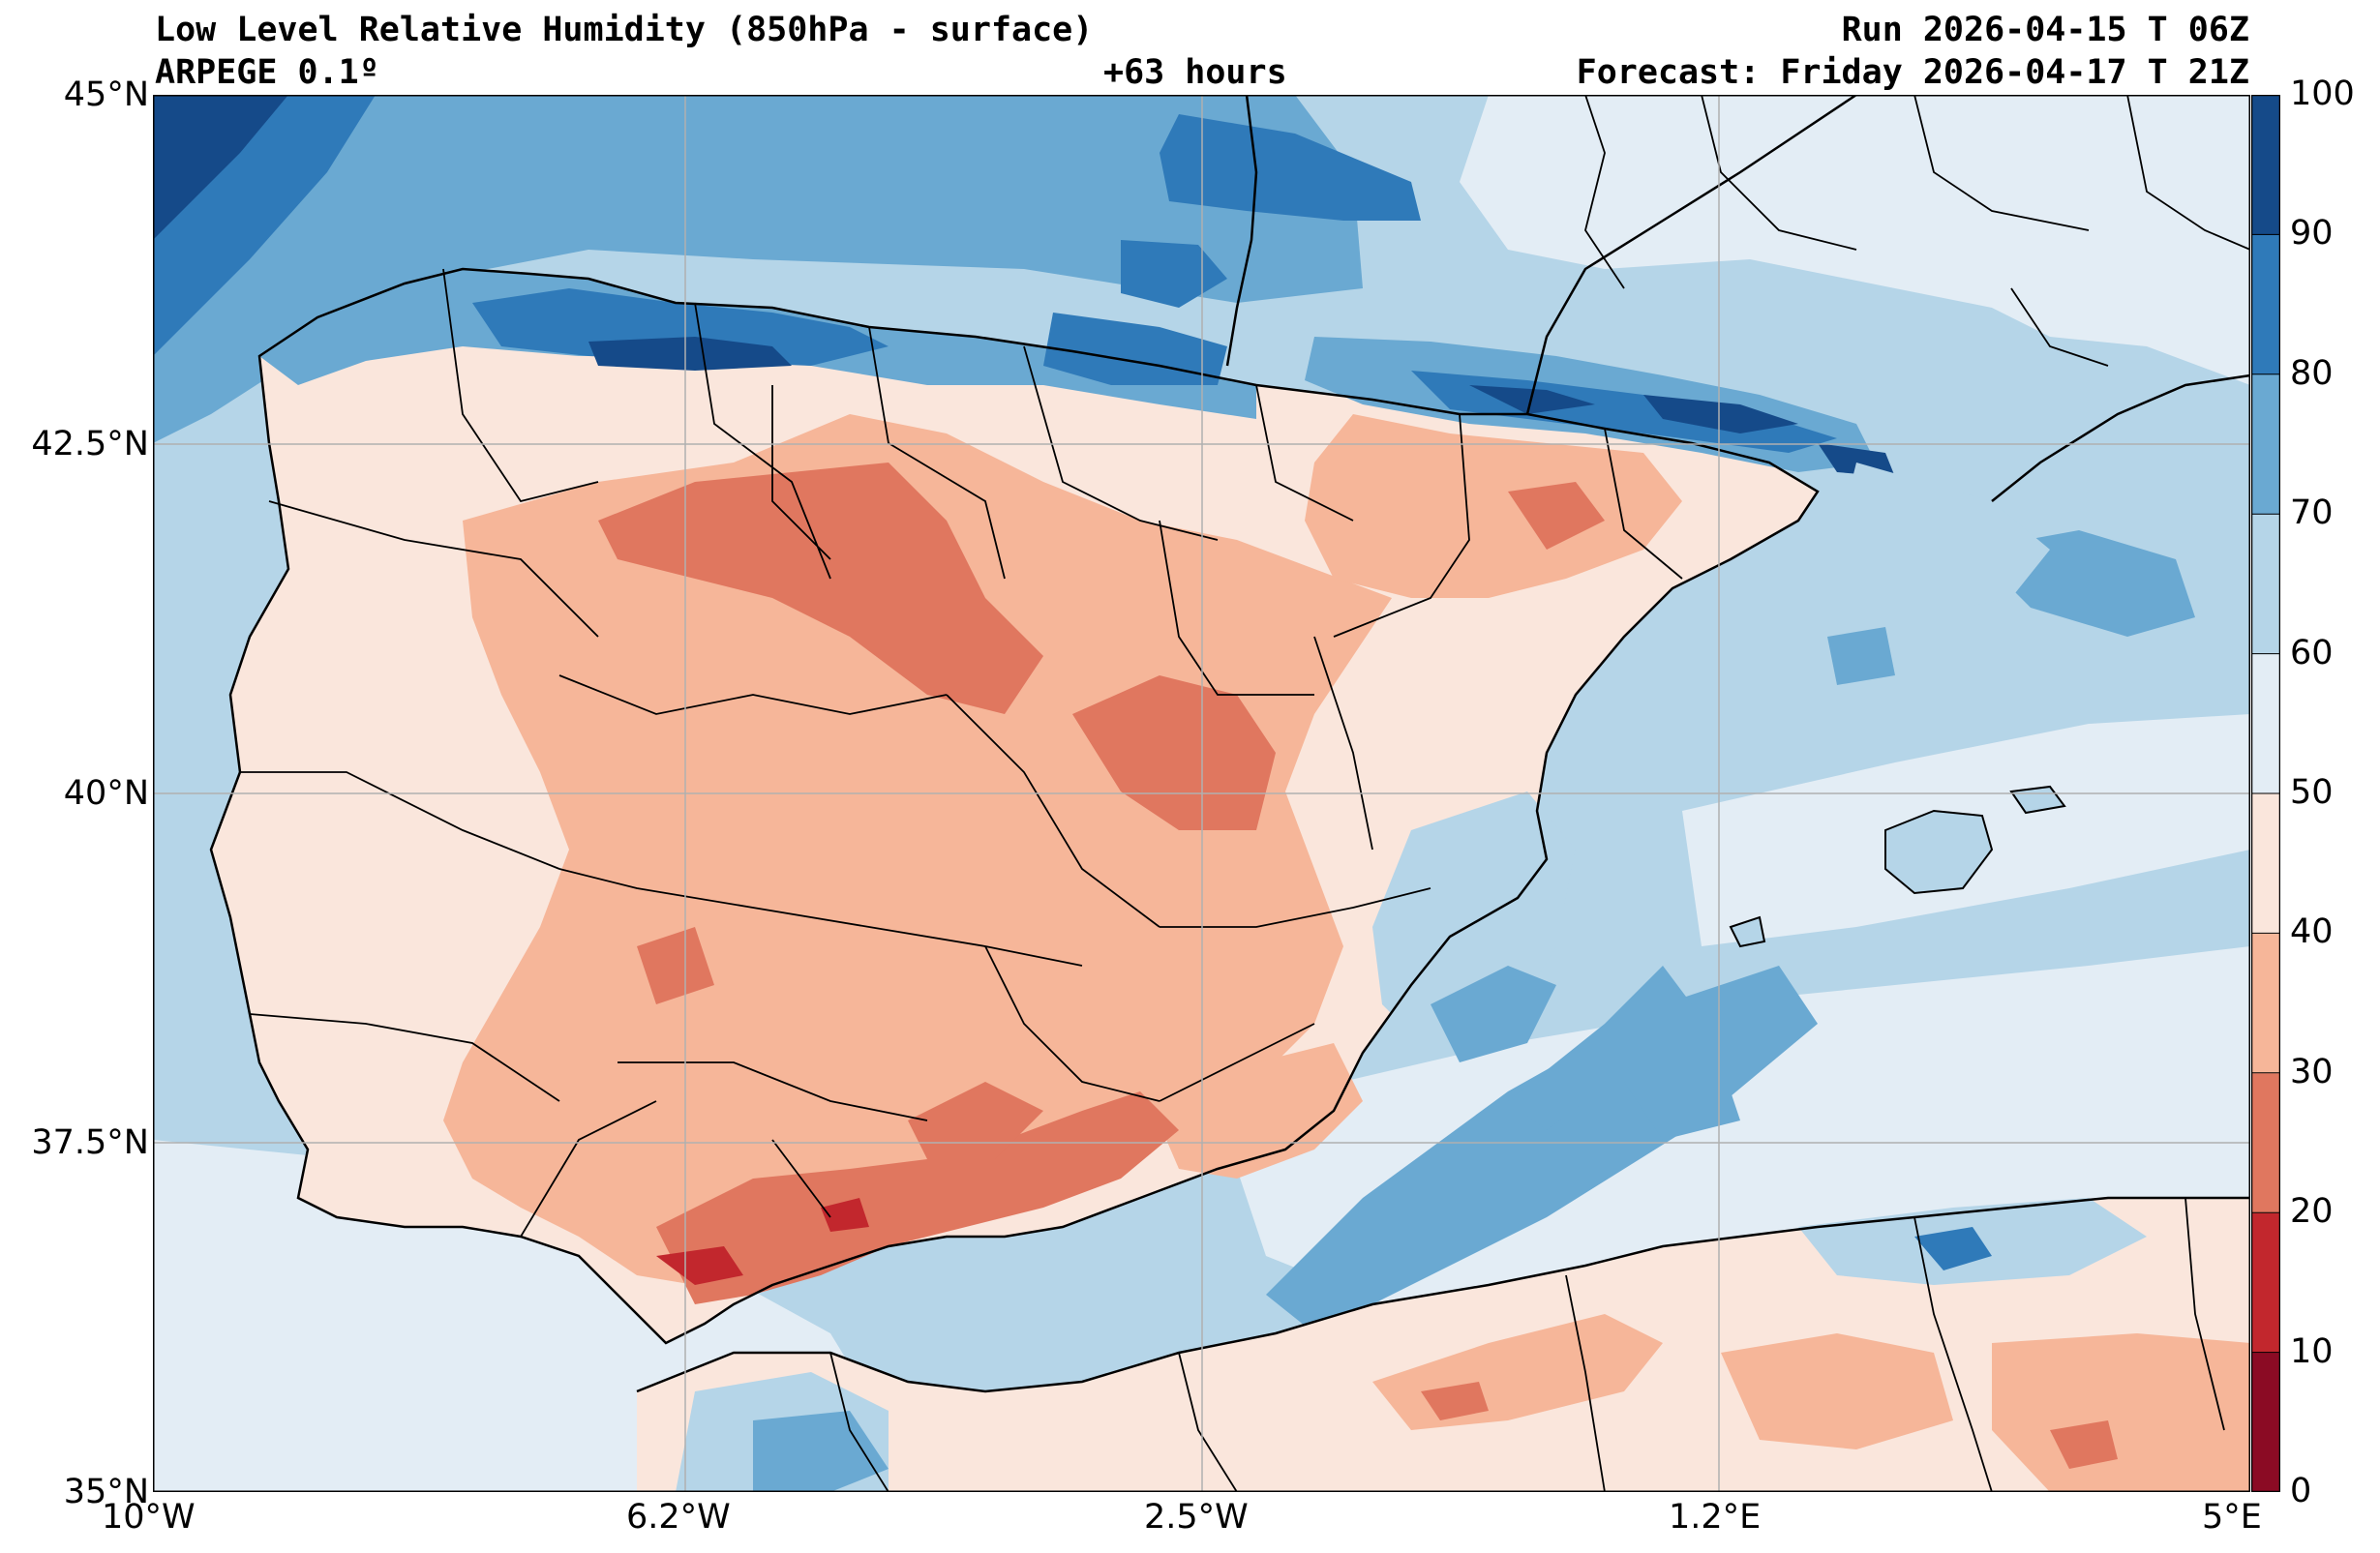 The height and width of the screenshot is (1553, 2380). What do you see at coordinates (2312, 513) in the screenshot?
I see `colorbar-label: 70` at bounding box center [2312, 513].